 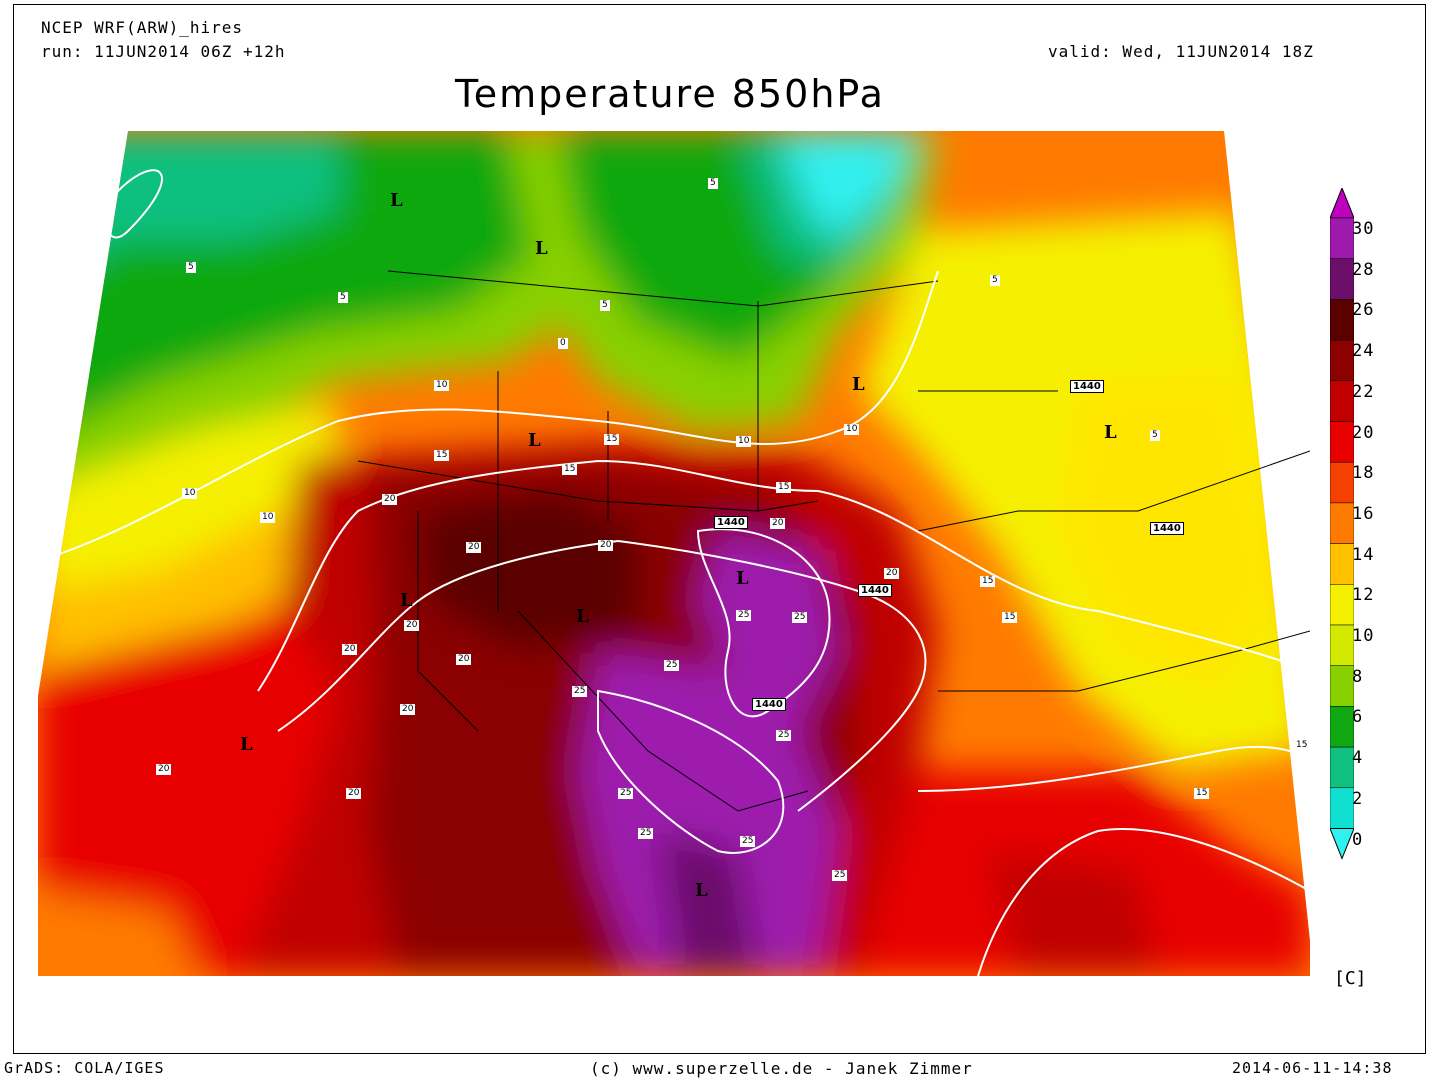 I want to click on model-label: NCEP WRF(ARW)_hires, so click(x=142, y=27).